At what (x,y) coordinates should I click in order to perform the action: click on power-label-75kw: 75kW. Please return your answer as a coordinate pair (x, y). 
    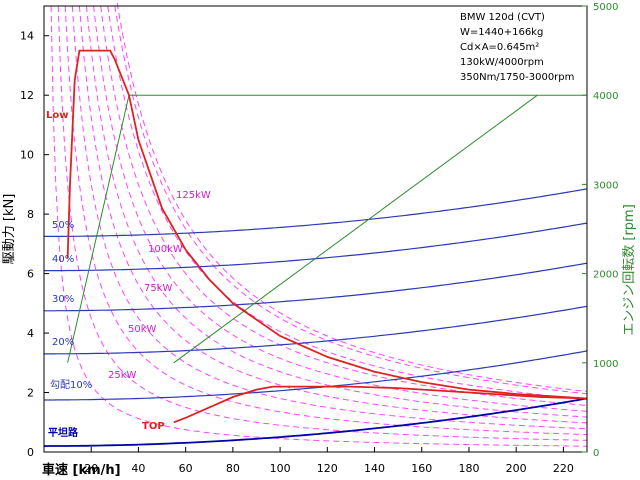
    Looking at the image, I should click on (158, 288).